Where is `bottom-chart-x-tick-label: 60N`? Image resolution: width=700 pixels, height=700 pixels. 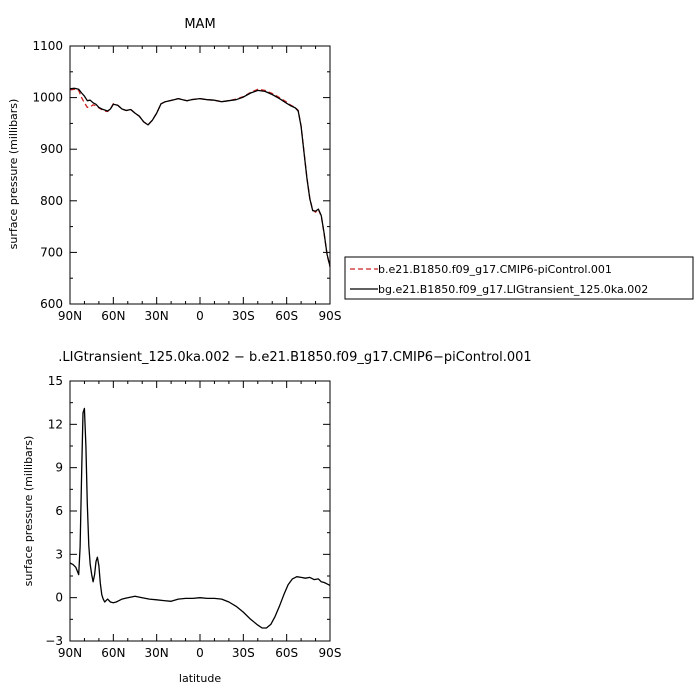 bottom-chart-x-tick-label: 60N is located at coordinates (113, 653).